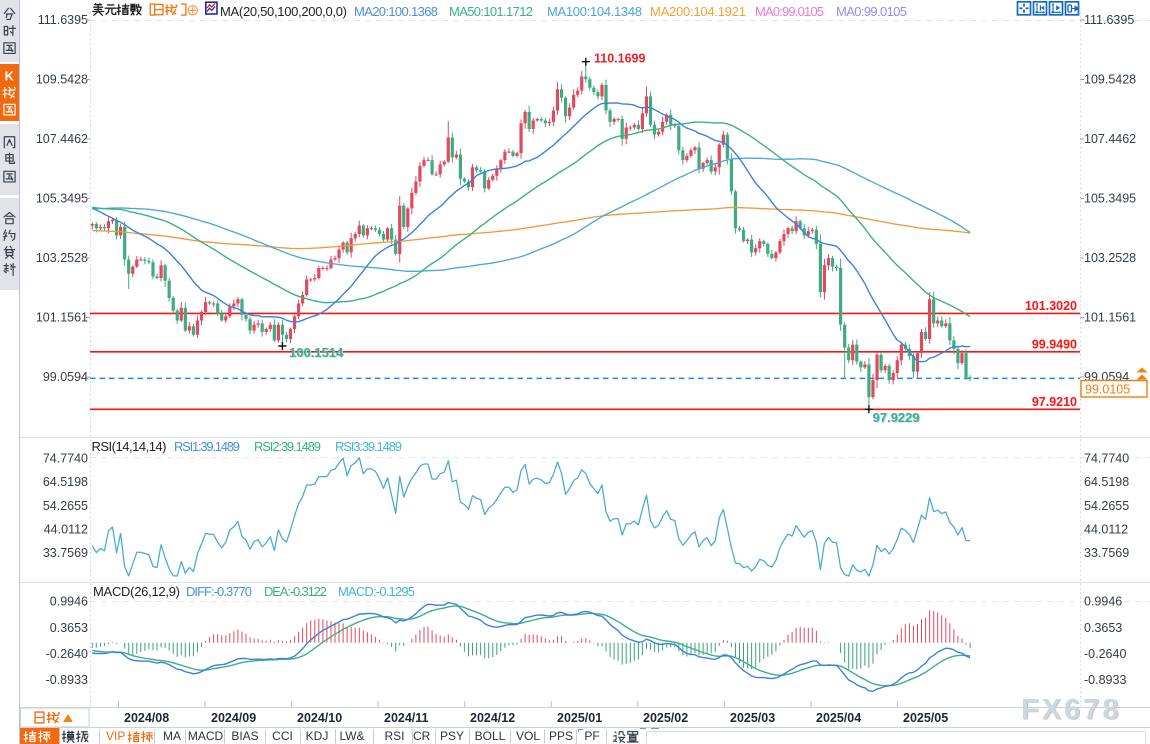 The image size is (1150, 744). Describe the element at coordinates (283, 11) in the screenshot. I see `svg-text: MA(20,50,100,200,0,0)` at that location.